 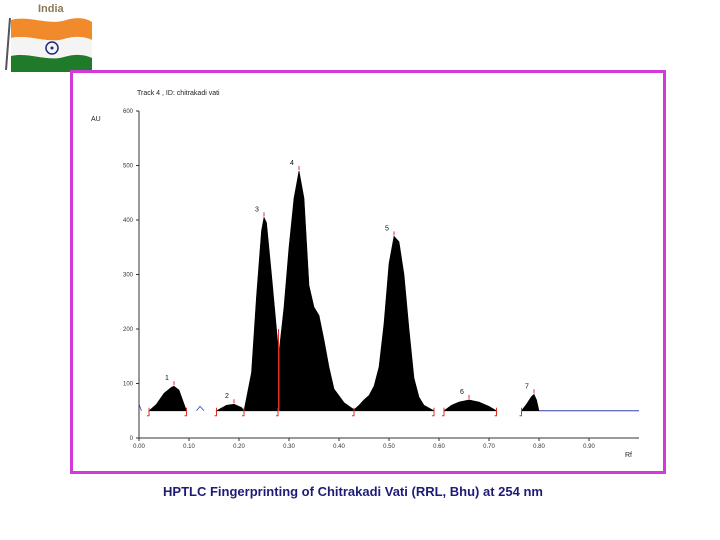 What do you see at coordinates (167, 378) in the screenshot?
I see `peak-label: 1` at bounding box center [167, 378].